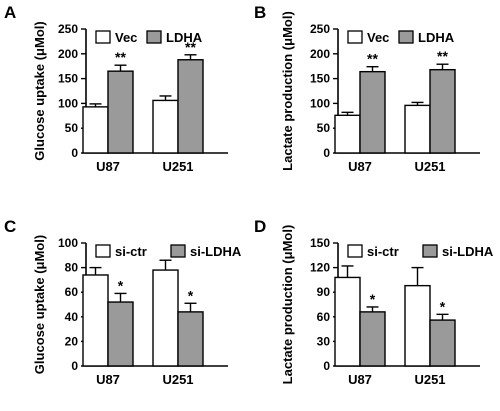 The image size is (500, 411). Describe the element at coordinates (72, 341) in the screenshot. I see `y-tick-label: 20` at that location.